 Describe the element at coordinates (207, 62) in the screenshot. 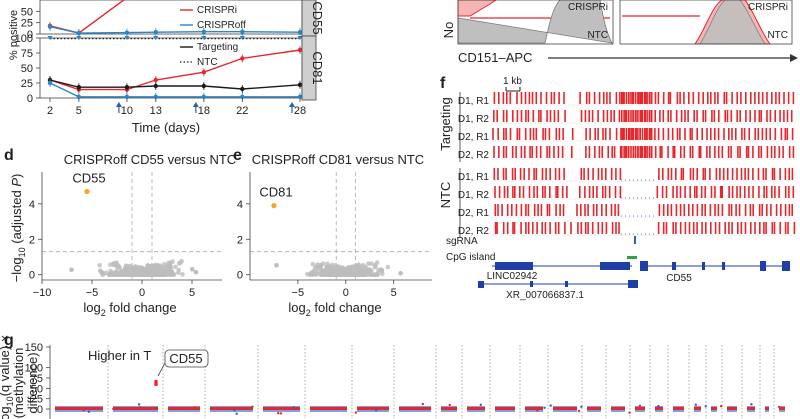

I see `legend-ntc: NTC` at that location.